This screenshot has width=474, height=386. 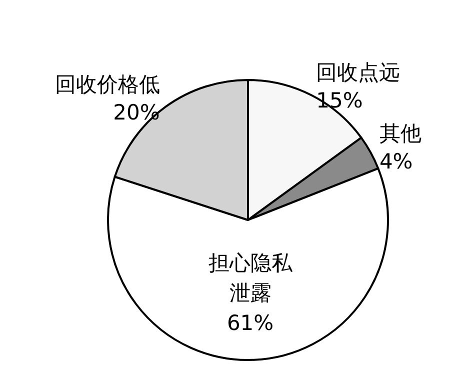 What do you see at coordinates (107, 84) in the screenshot?
I see `slice-label: 回收价格低` at bounding box center [107, 84].